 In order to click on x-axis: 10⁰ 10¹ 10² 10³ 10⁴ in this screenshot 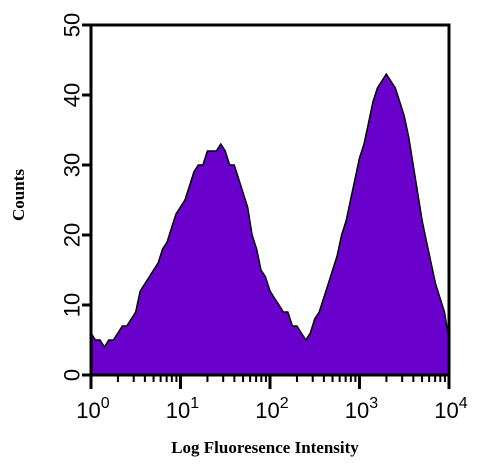, I will do `click(272, 399)`.